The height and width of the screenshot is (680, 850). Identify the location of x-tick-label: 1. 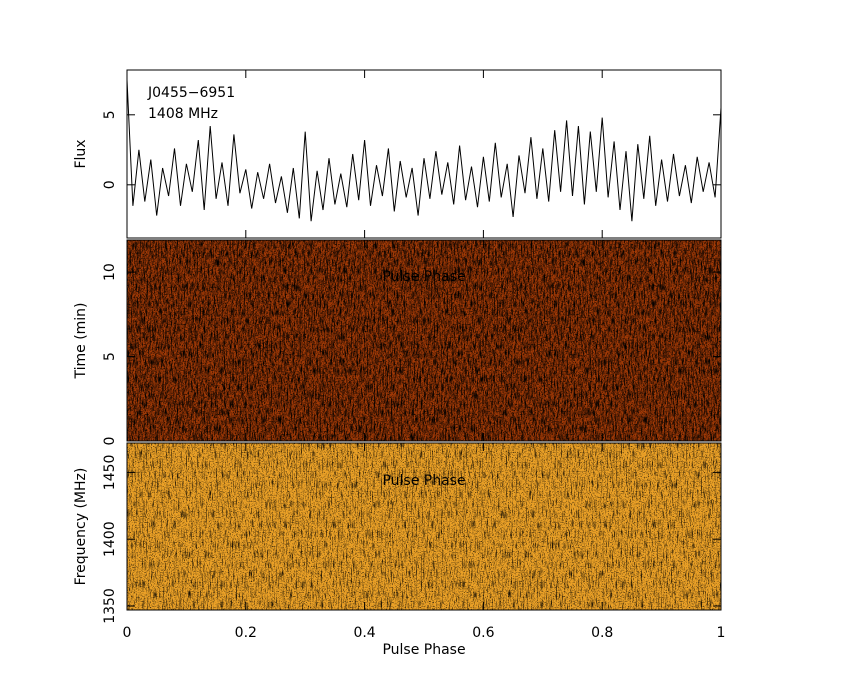
(721, 633).